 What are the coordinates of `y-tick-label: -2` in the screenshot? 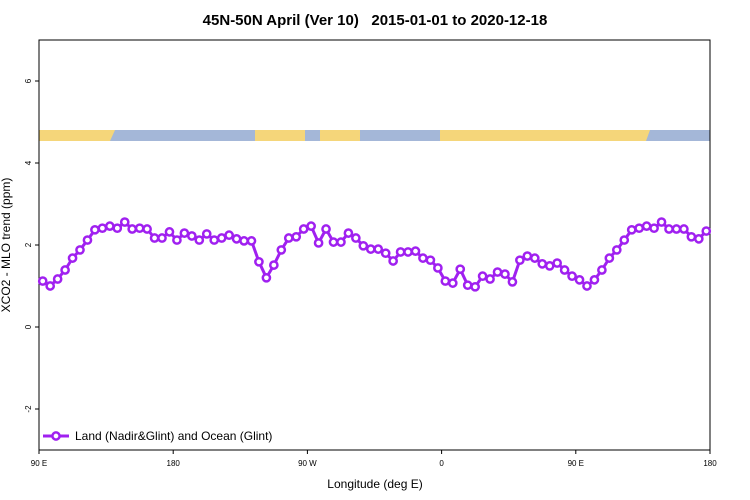 It's located at (28, 409).